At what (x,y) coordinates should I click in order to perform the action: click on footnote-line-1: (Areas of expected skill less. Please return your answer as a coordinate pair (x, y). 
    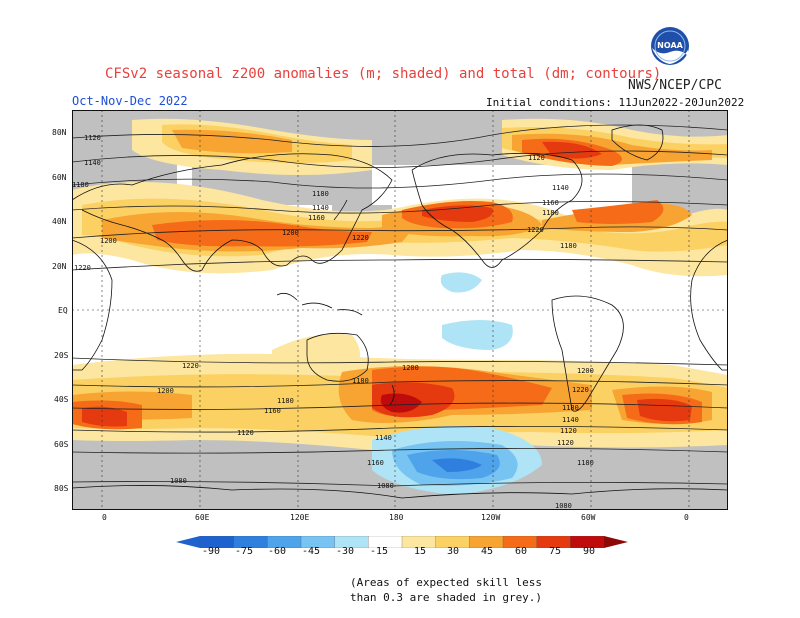
    Looking at the image, I should click on (446, 582).